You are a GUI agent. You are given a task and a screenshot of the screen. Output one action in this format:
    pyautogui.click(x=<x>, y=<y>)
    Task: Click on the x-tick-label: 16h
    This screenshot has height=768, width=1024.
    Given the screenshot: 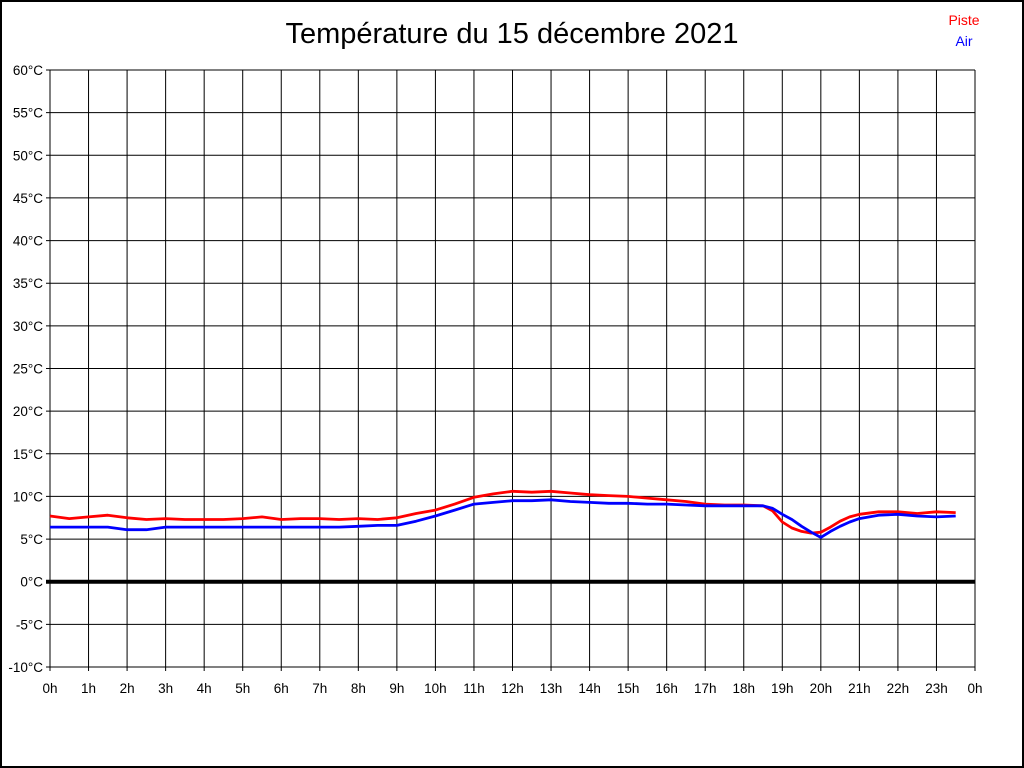 What is the action you would take?
    pyautogui.click(x=666, y=688)
    